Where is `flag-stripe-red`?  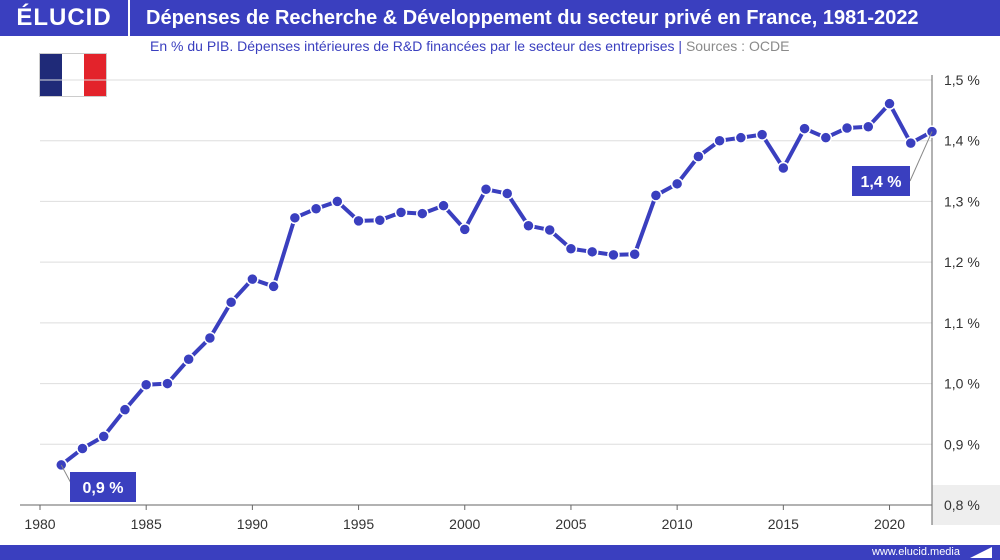
flag-stripe-red is located at coordinates (95, 75).